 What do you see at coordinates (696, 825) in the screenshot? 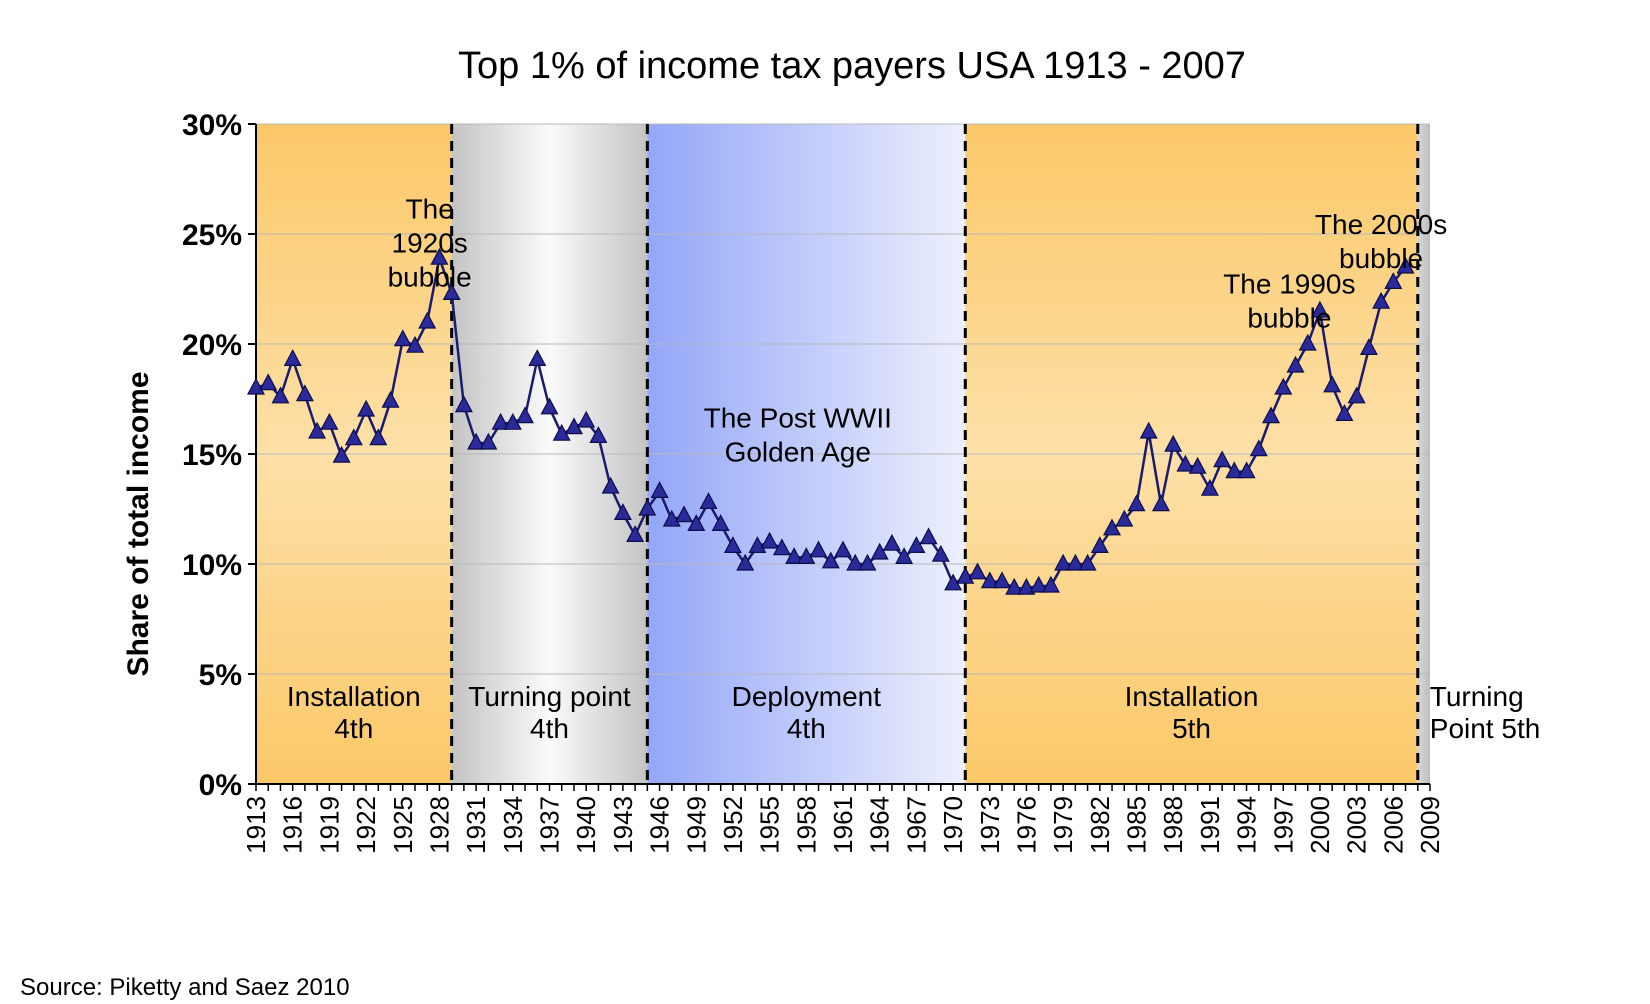
I see `x-tick-label: 1949` at bounding box center [696, 825].